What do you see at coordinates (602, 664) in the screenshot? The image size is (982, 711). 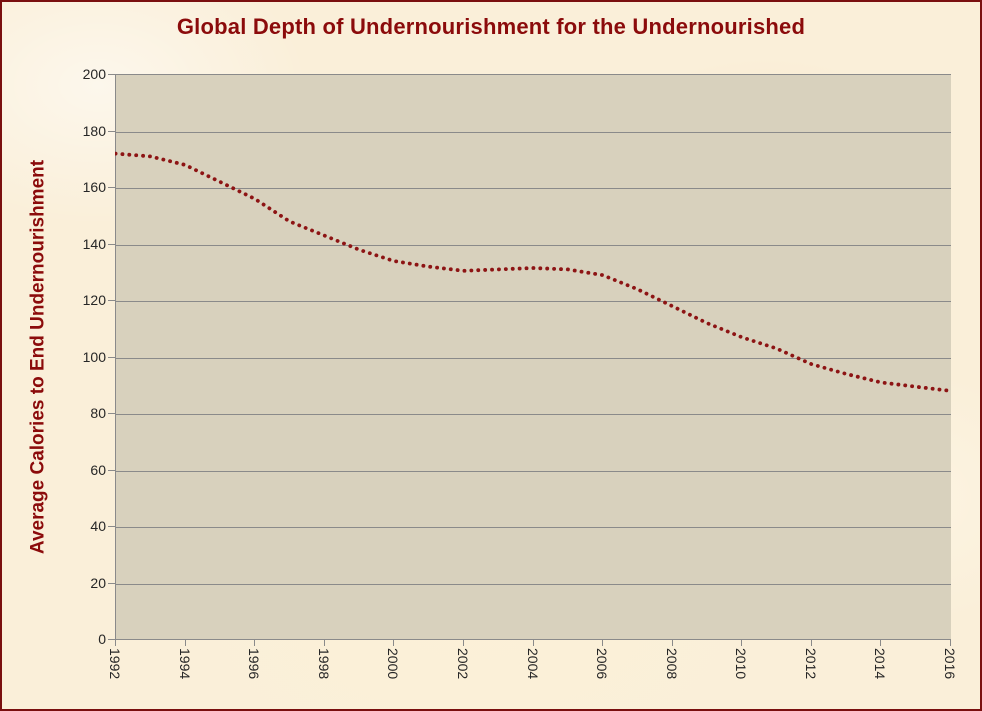 I see `x-tick-label-2006: 2006` at bounding box center [602, 664].